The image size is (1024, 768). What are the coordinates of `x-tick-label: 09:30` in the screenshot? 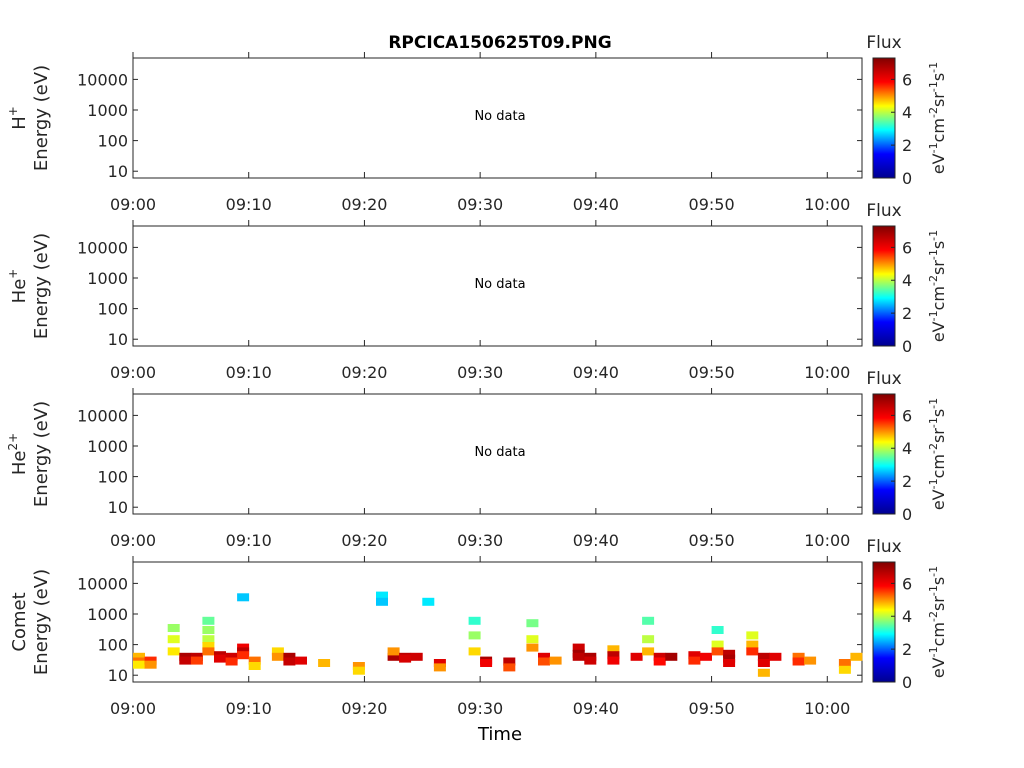 It's located at (480, 204).